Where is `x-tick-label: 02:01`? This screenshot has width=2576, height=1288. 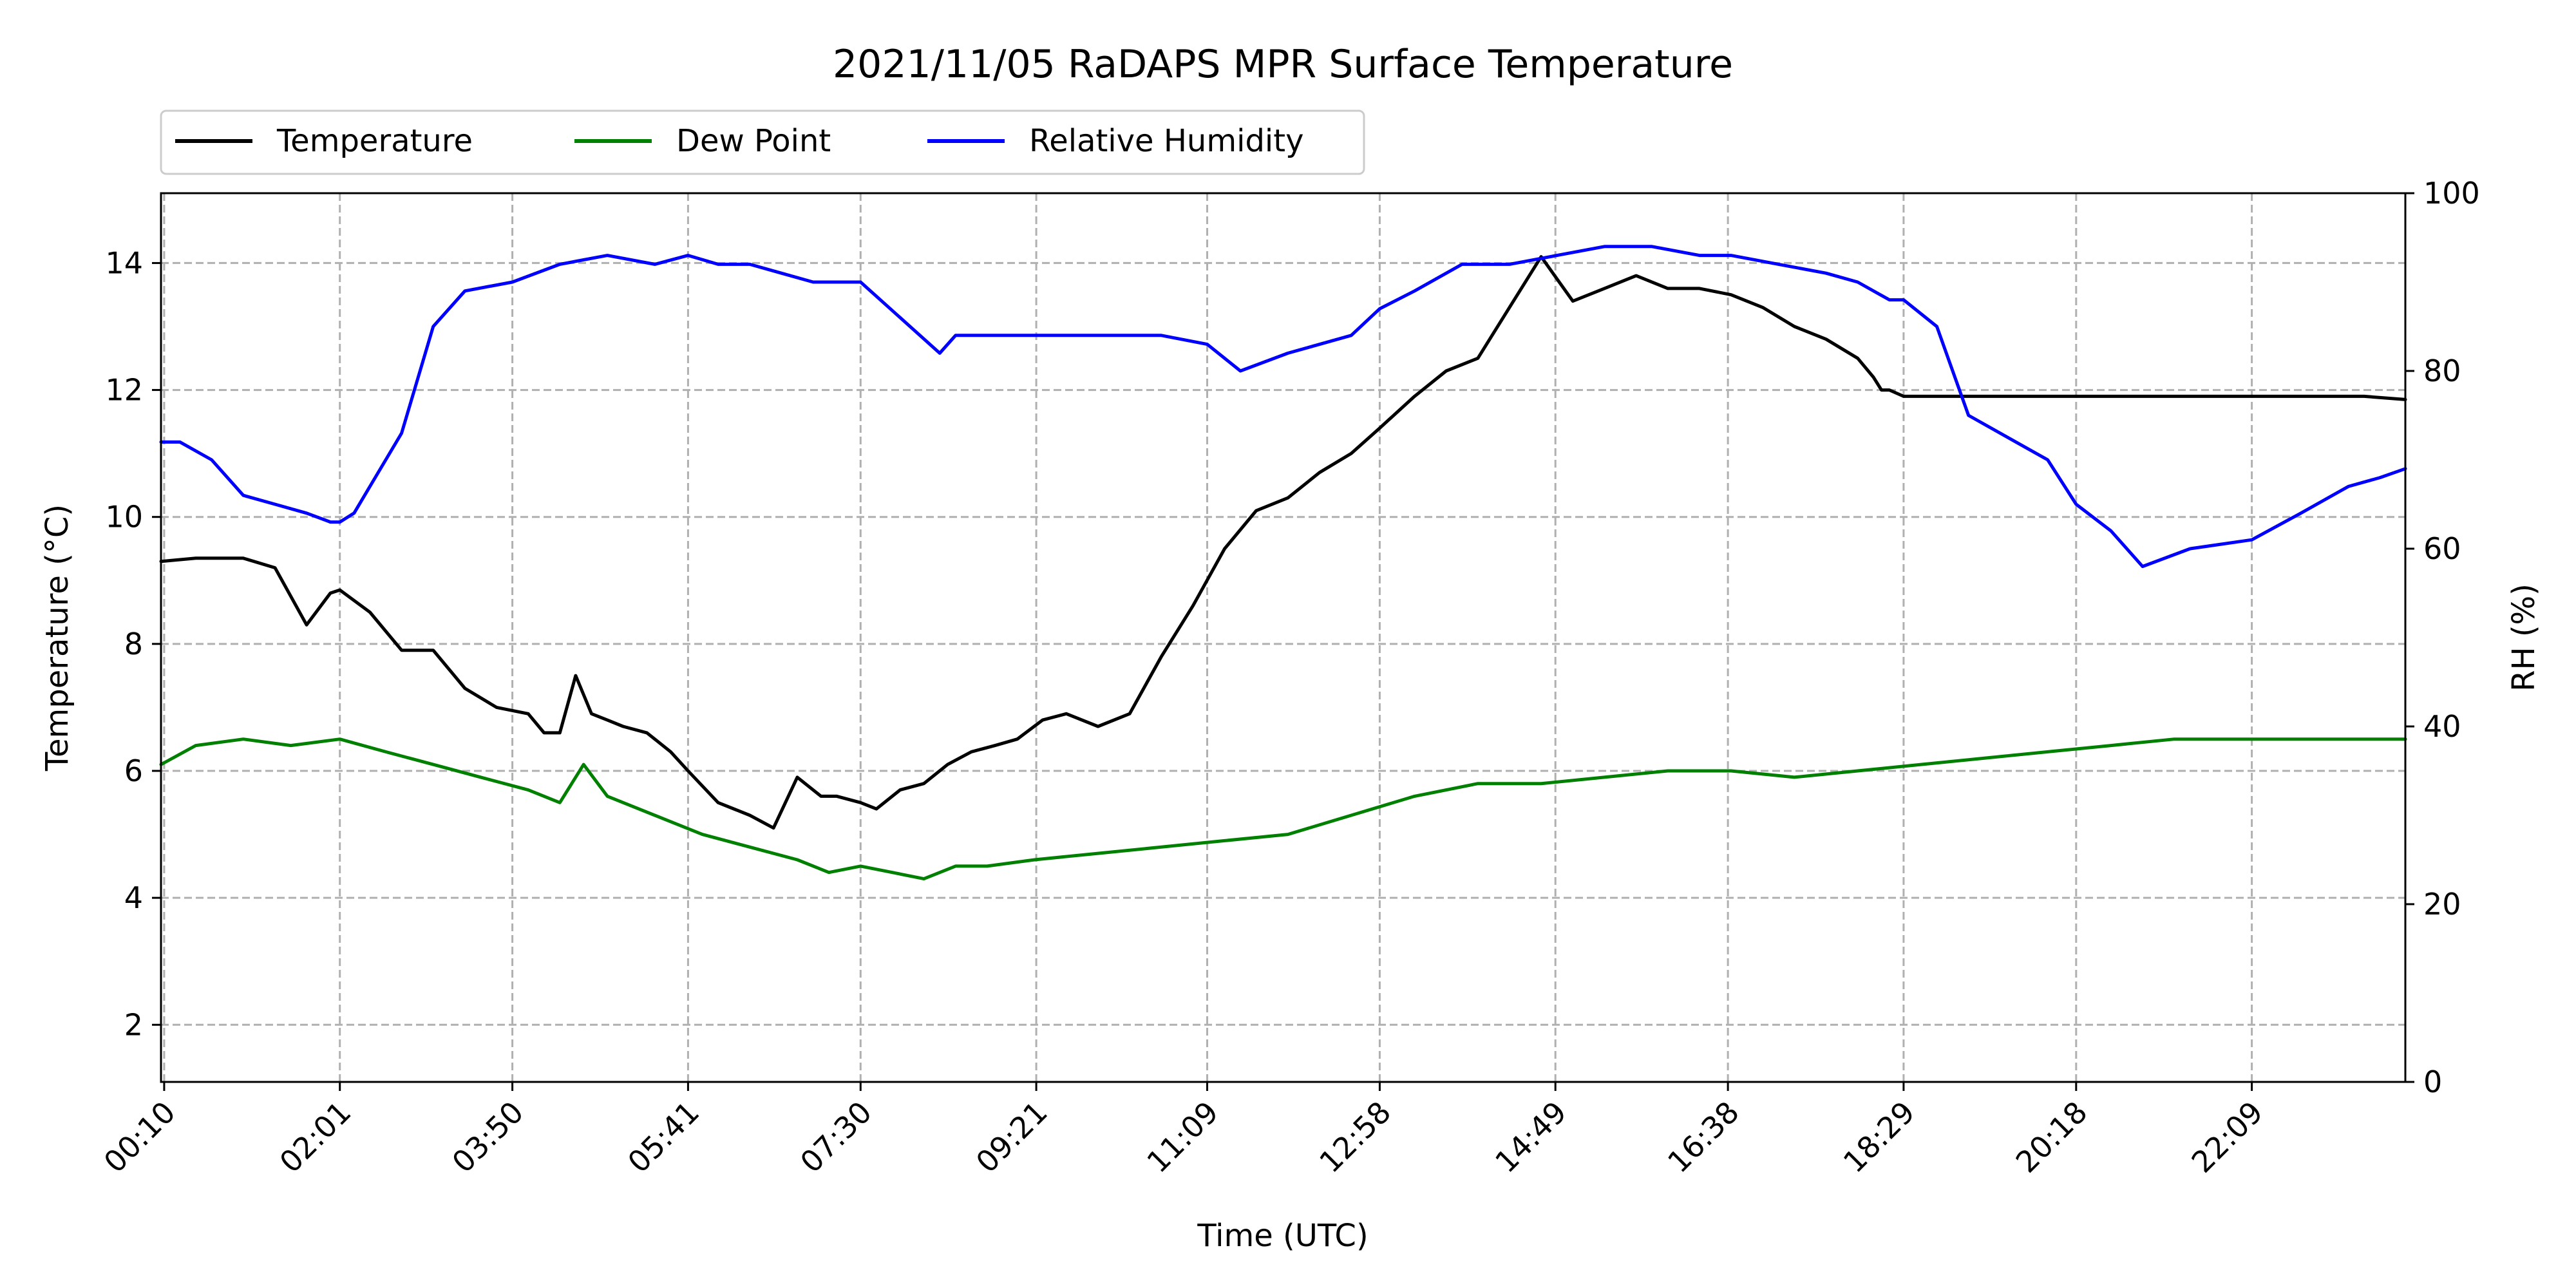
x-tick-label: 02:01 is located at coordinates (315, 1137).